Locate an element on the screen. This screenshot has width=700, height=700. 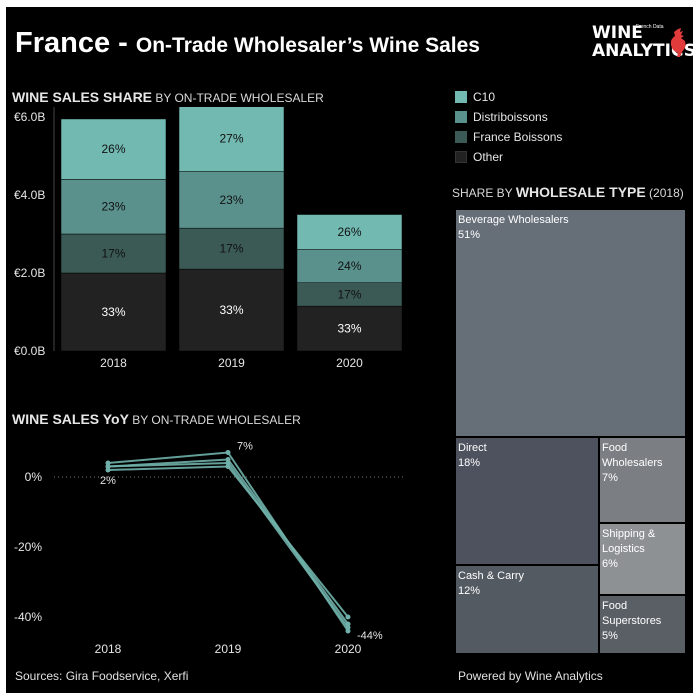
tile-value: 7% is located at coordinates (610, 478).